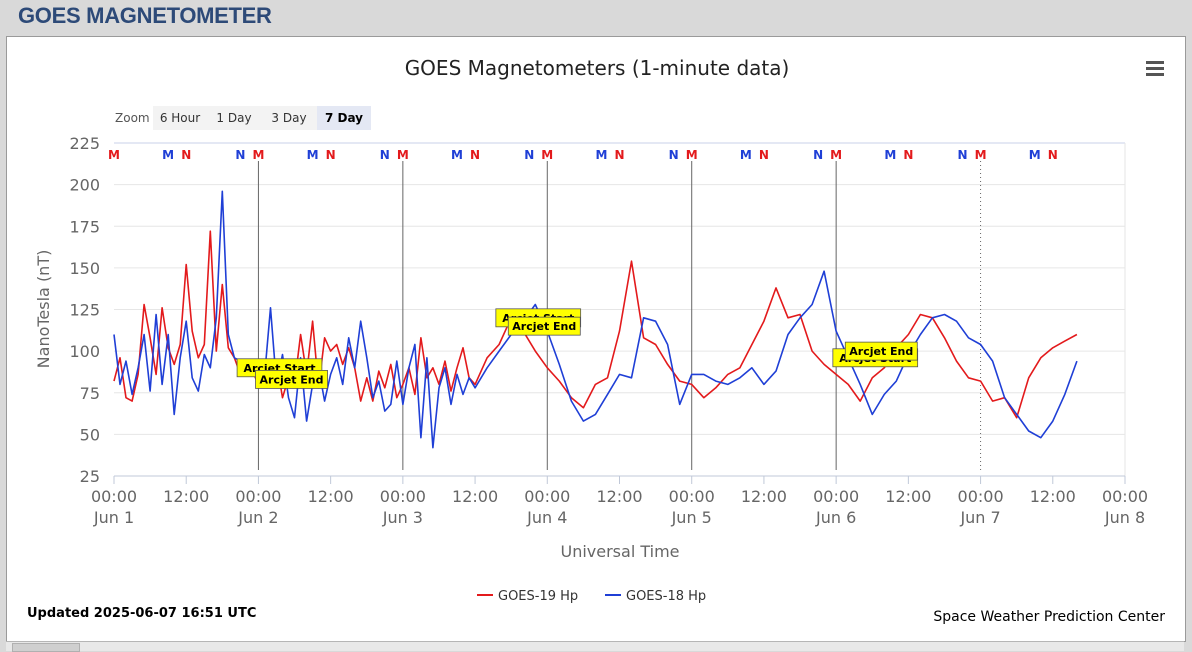 This screenshot has width=1192, height=652. What do you see at coordinates (538, 596) in the screenshot?
I see `legend-goes19-label: GOES-19 Hp` at bounding box center [538, 596].